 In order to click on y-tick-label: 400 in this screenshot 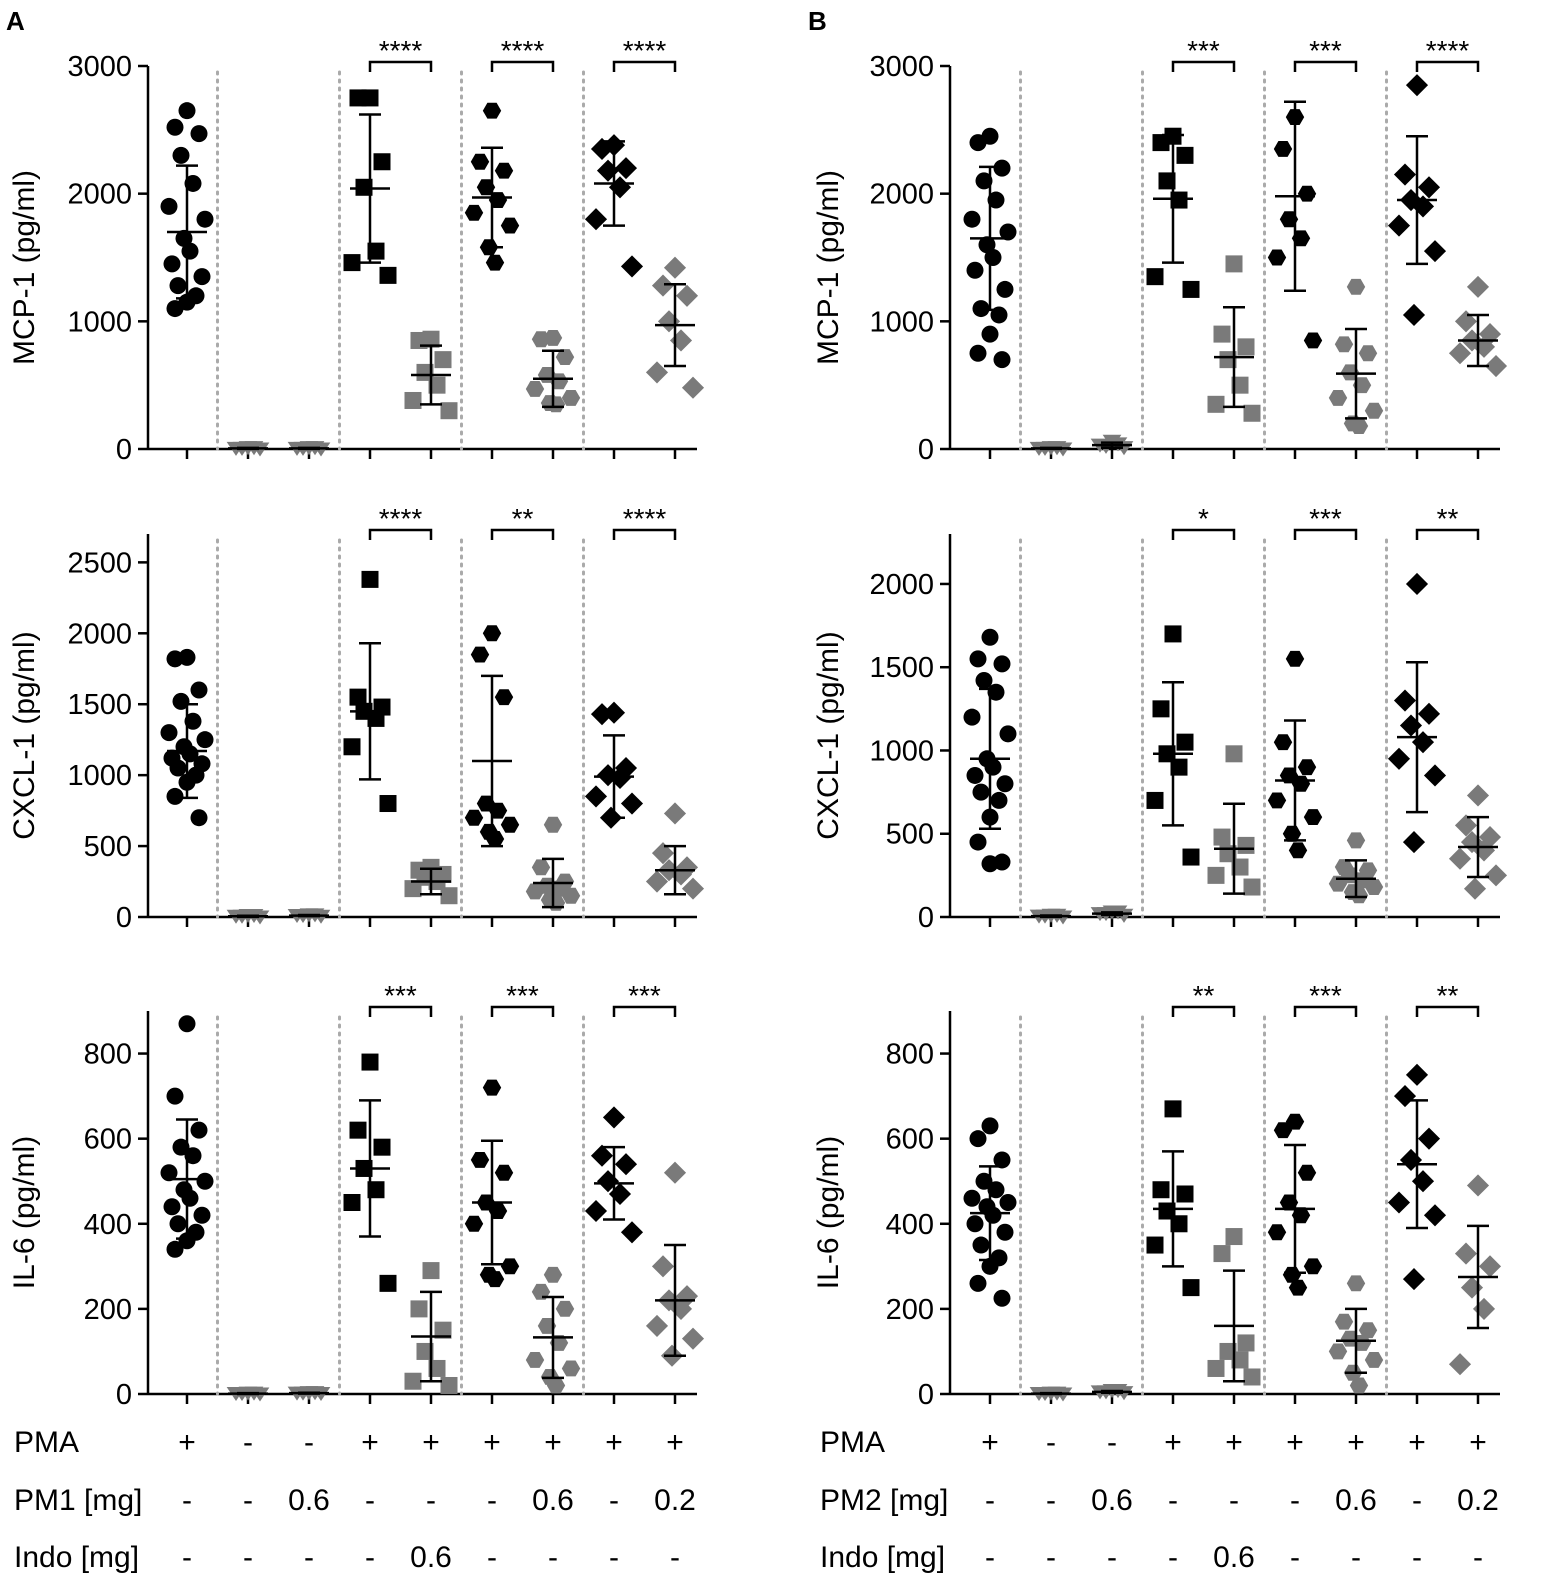, I will do `click(910, 1225)`.